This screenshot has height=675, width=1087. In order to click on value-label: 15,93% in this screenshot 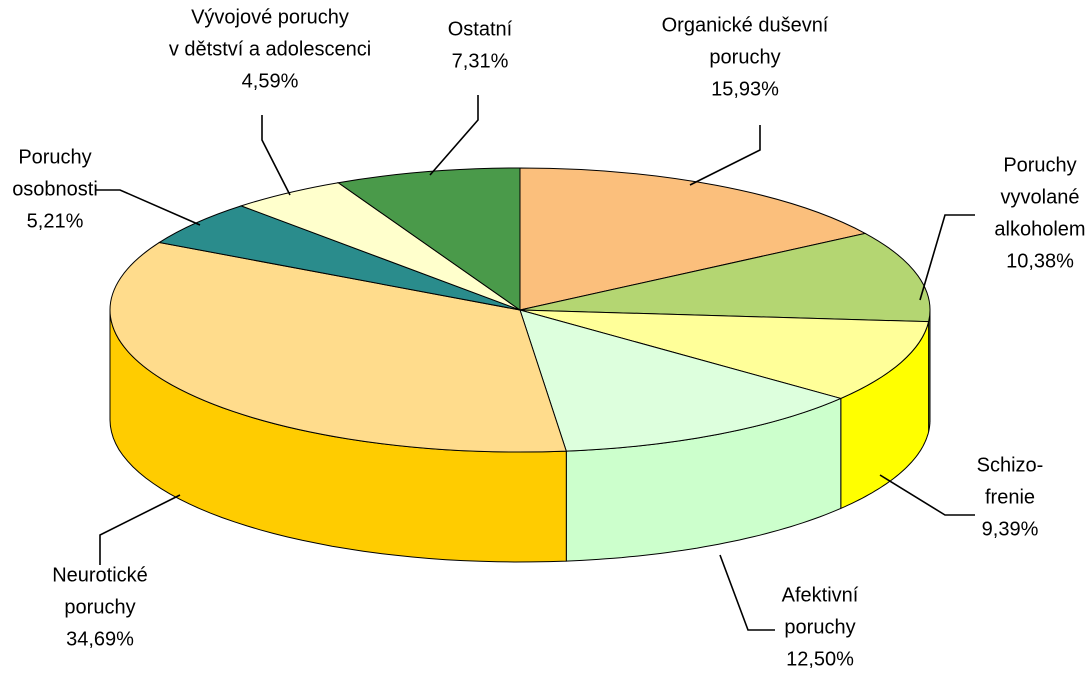, I will do `click(745, 90)`.